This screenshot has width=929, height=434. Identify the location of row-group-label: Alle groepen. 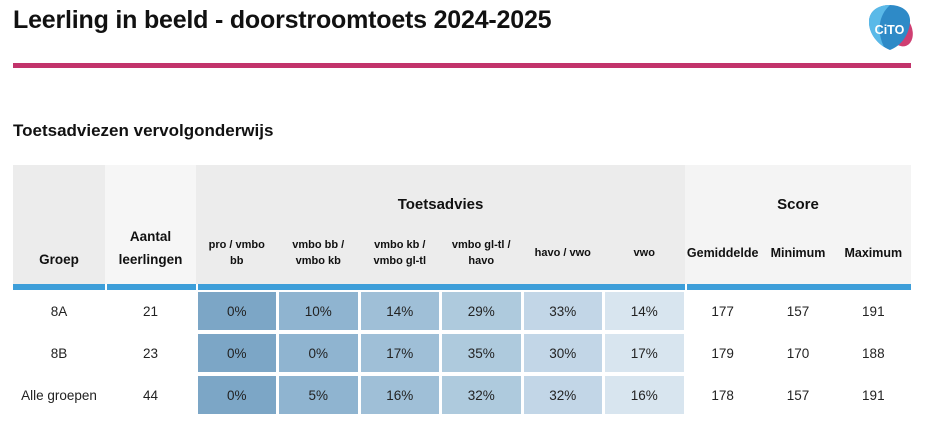
(59, 395).